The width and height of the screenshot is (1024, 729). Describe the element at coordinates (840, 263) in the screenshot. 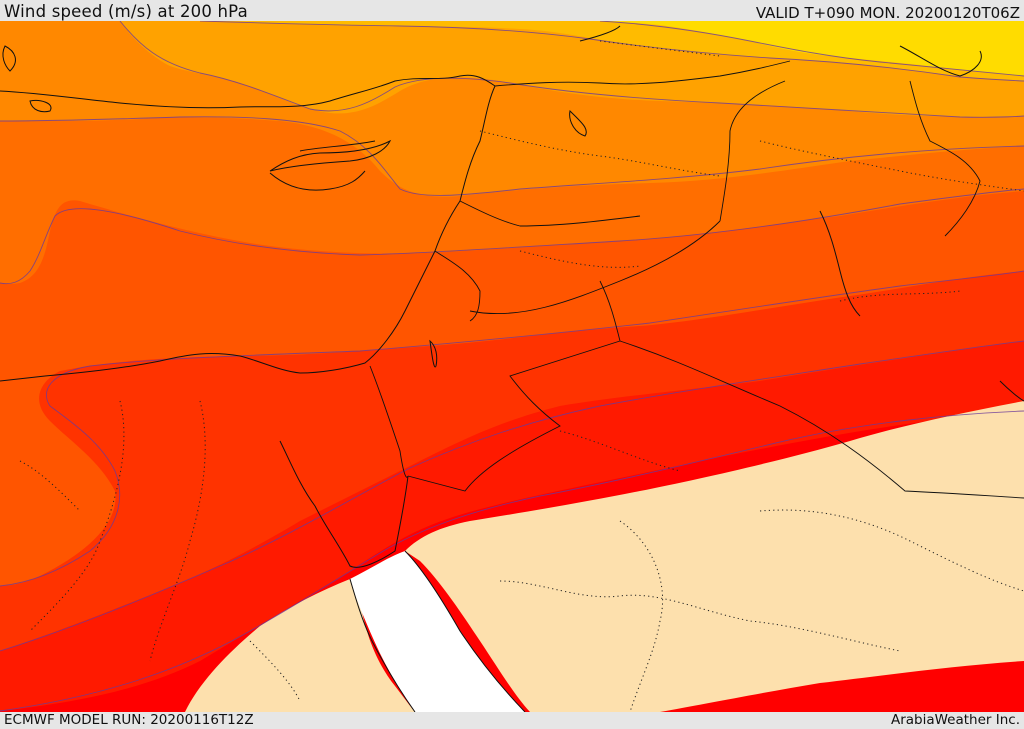

I see `coastline-gulf` at that location.